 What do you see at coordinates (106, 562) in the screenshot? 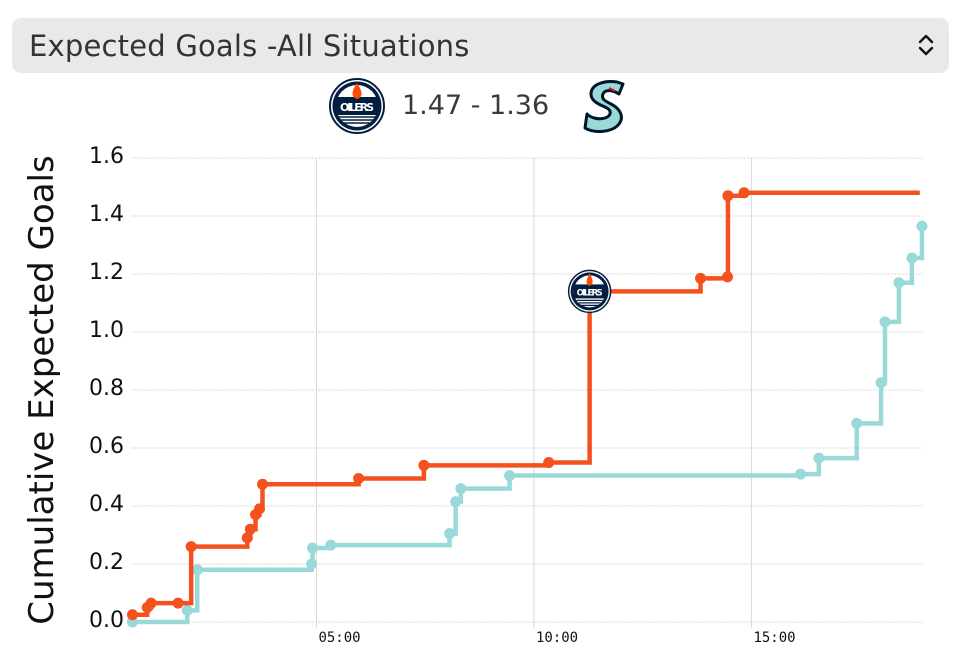
I see `y-tick-label: 0.2` at bounding box center [106, 562].